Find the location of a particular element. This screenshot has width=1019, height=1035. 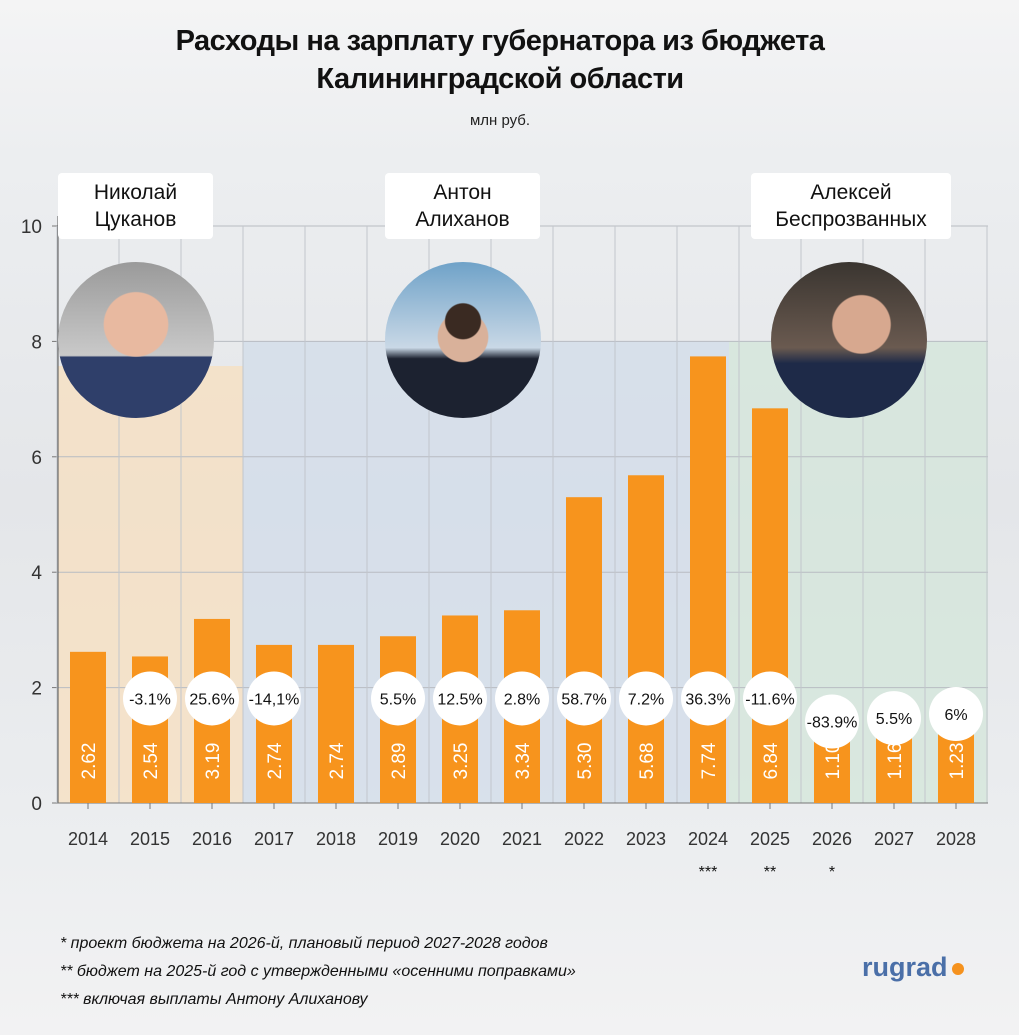

bar-value-label: 2.62 is located at coordinates (89, 761).